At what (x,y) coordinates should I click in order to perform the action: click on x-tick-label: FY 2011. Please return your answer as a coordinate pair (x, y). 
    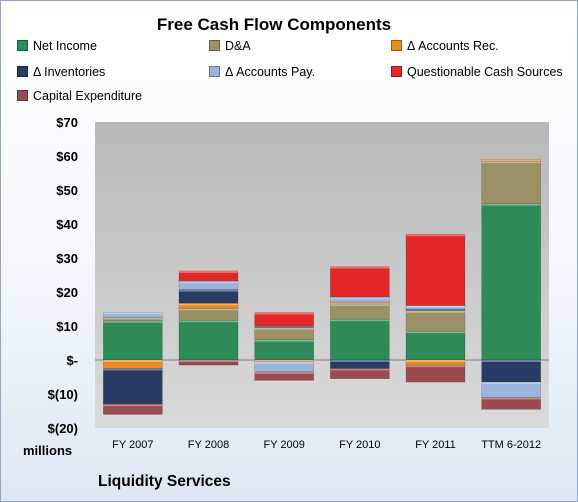
    Looking at the image, I should click on (435, 445).